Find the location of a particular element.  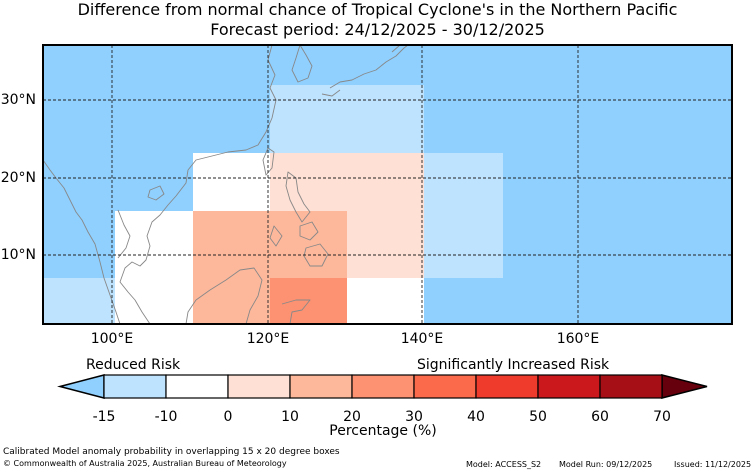

colorbar-ticks: -15 -10 0 10 20 30 40 50 60 70 is located at coordinates (382, 417).